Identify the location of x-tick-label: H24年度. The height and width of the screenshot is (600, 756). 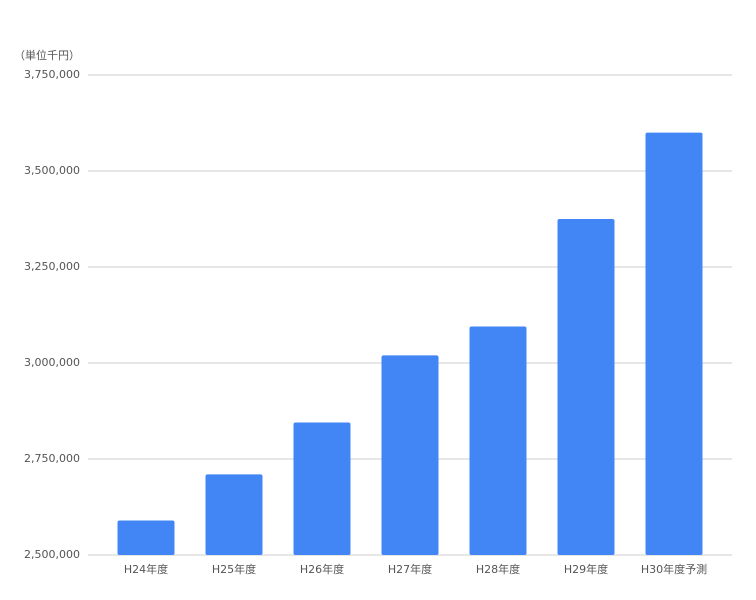
(146, 569).